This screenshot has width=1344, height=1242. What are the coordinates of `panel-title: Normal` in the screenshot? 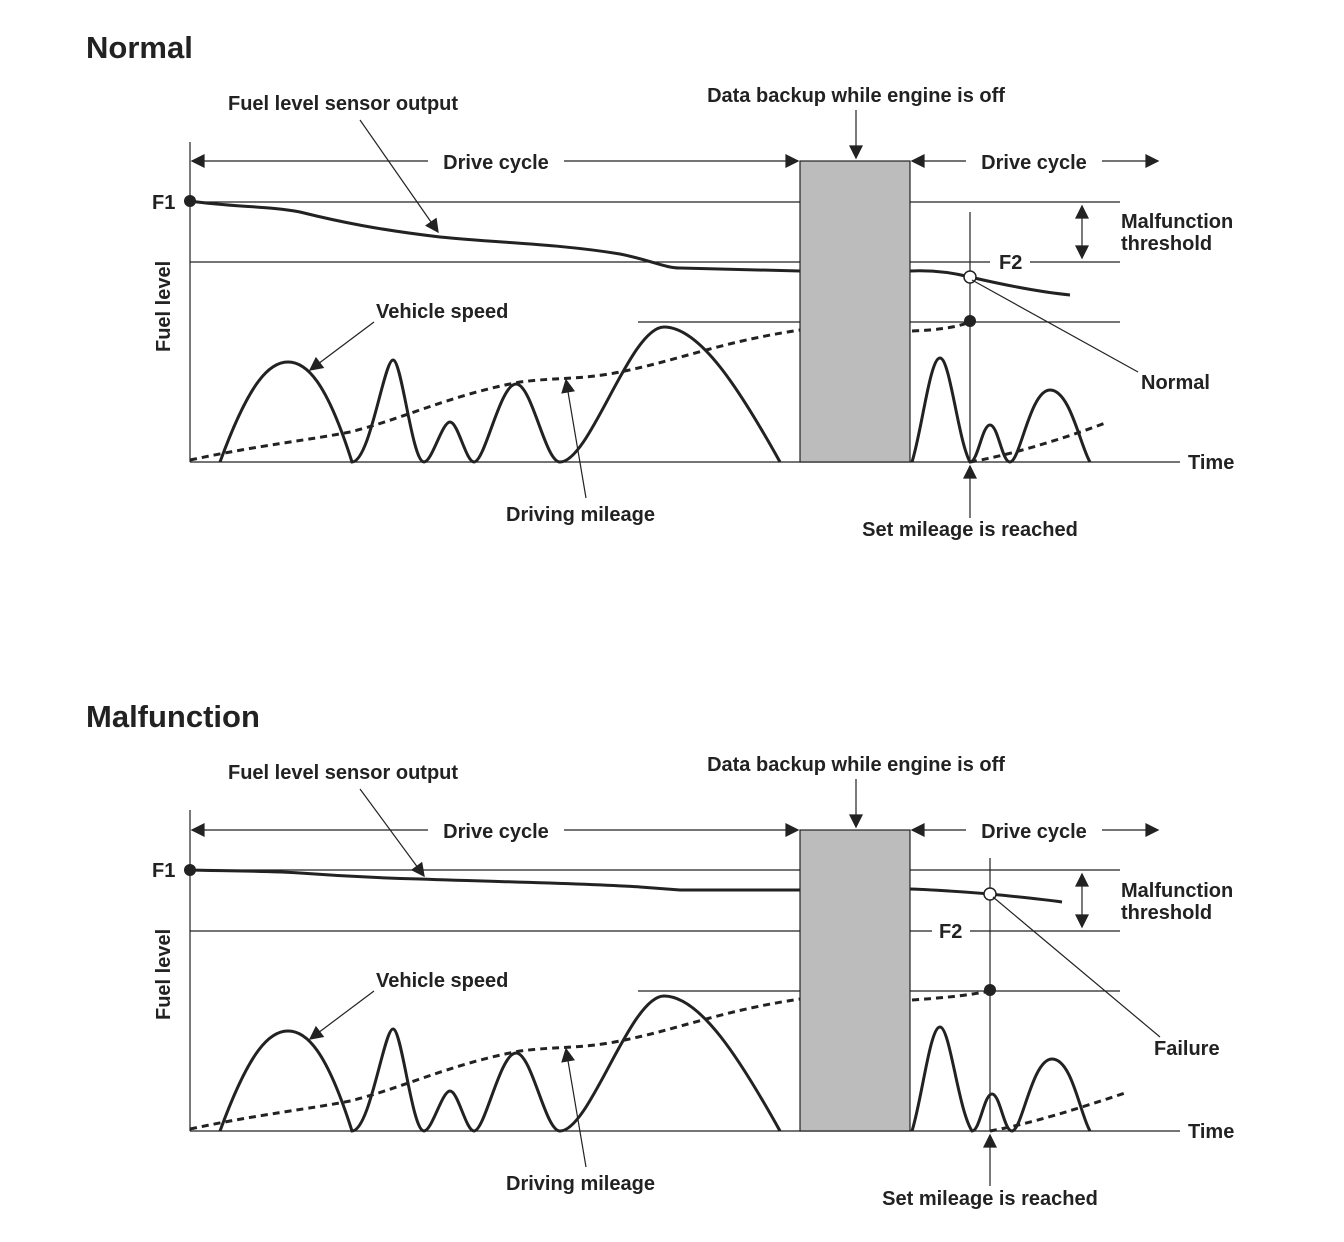 It's located at (139, 47).